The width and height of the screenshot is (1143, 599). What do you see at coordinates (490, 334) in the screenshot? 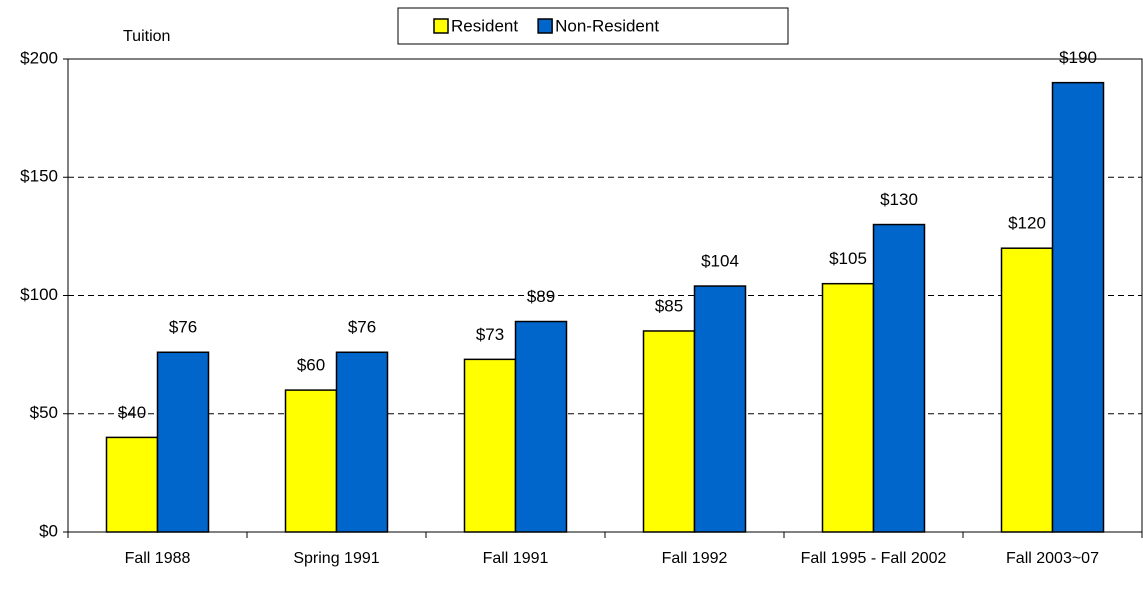
I see `data-label: $73` at bounding box center [490, 334].